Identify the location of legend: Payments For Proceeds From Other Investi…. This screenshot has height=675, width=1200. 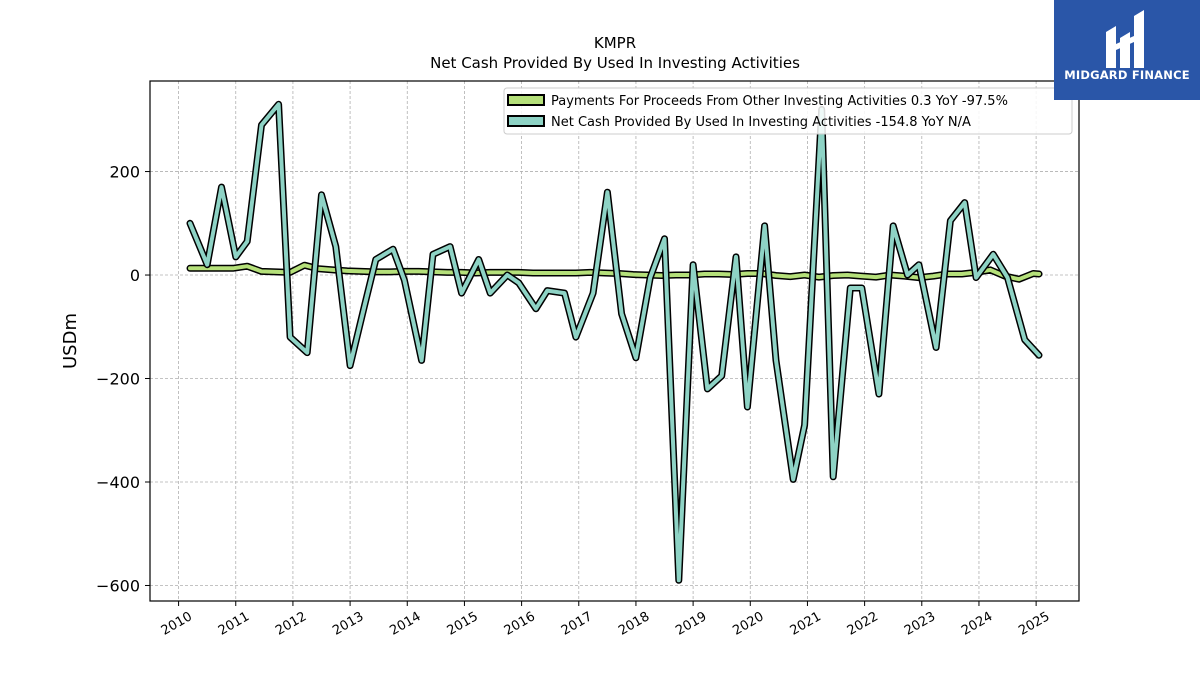
(788, 111).